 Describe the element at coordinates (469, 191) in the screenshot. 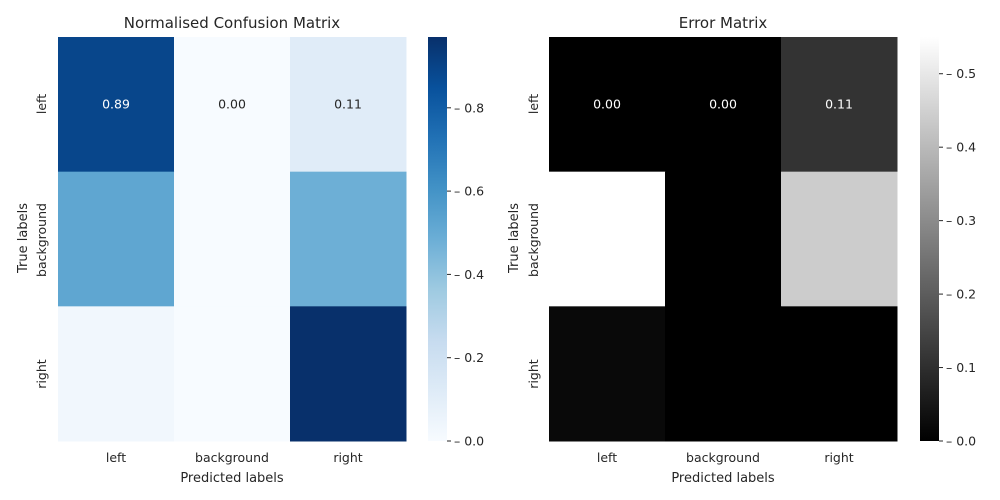

I see `colorbar-tick-label: – 0.6` at that location.